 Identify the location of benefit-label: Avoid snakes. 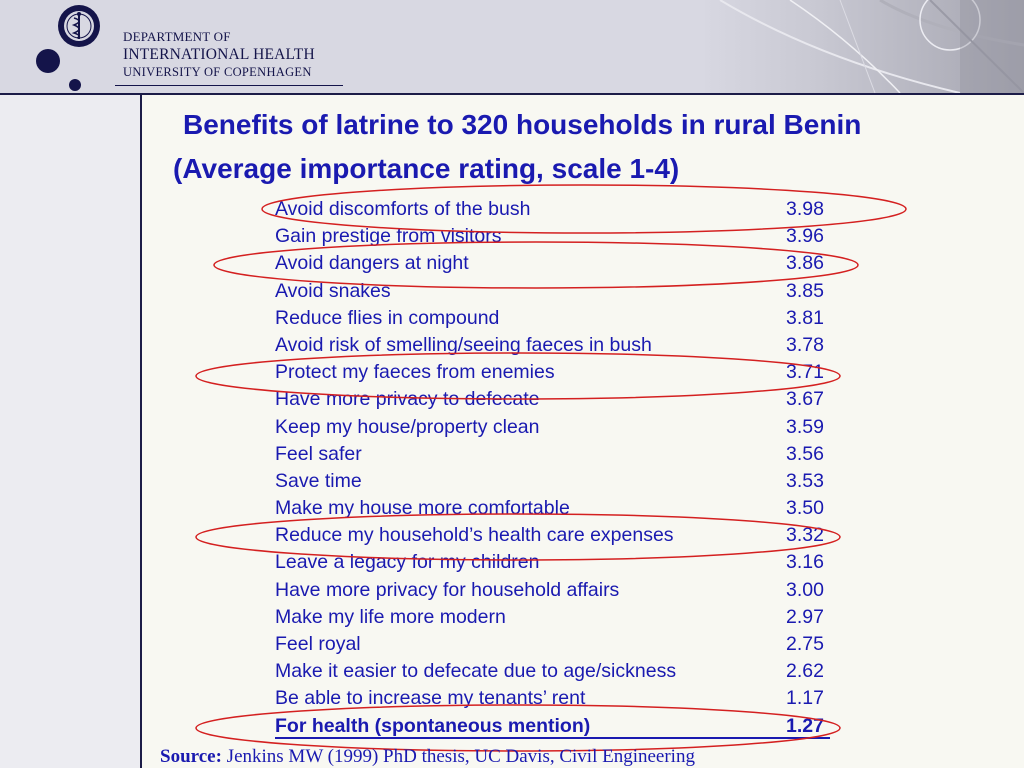
(333, 290).